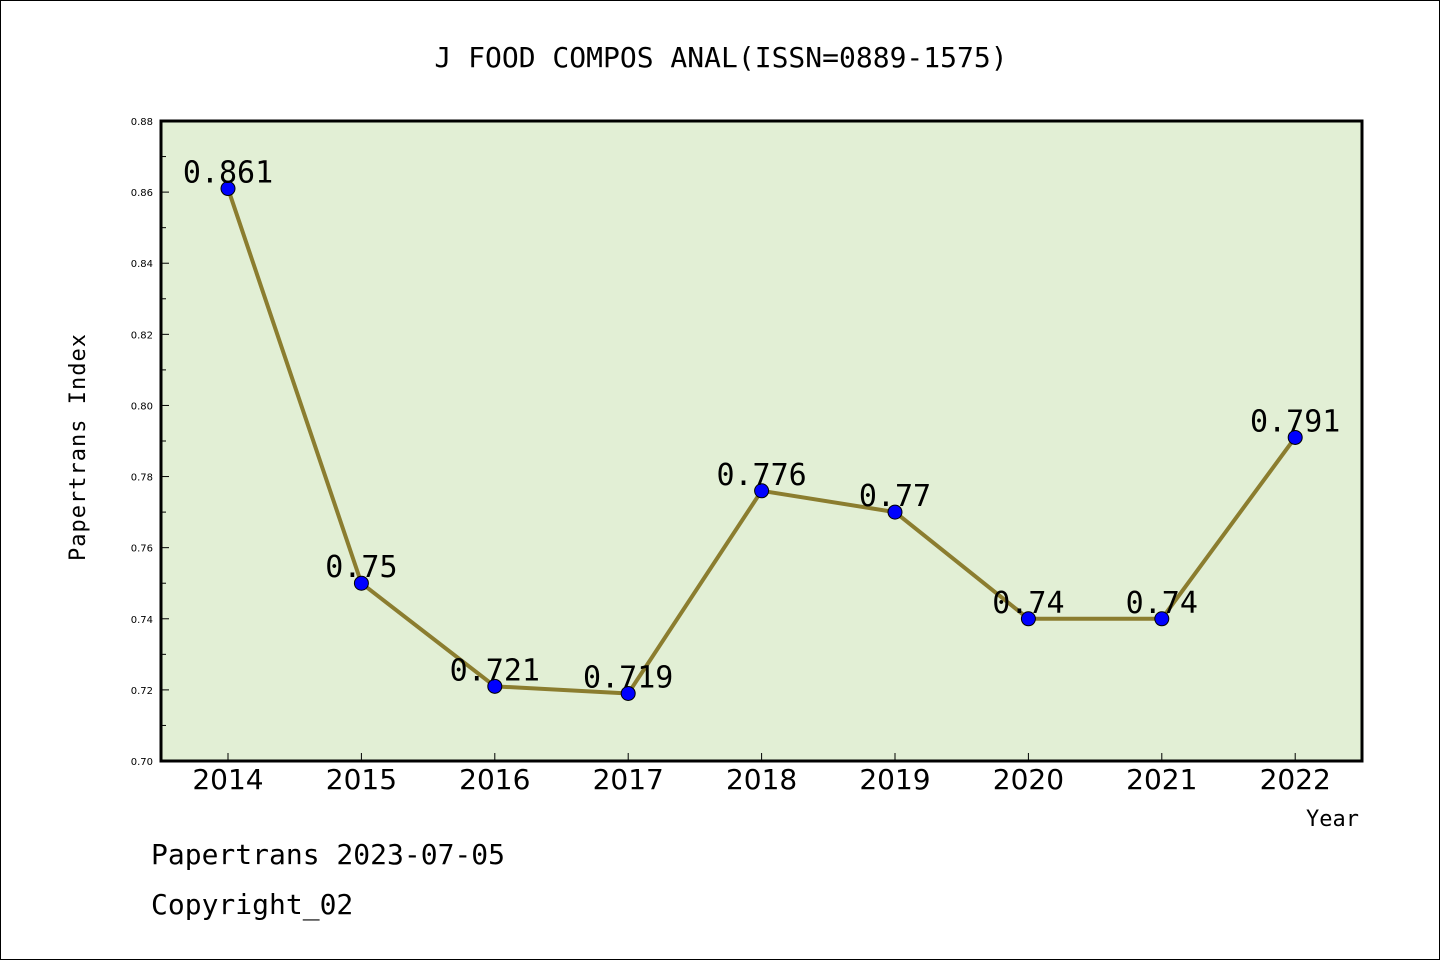 The height and width of the screenshot is (964, 1440). What do you see at coordinates (894, 779) in the screenshot?
I see `x-tick-label: 2019` at bounding box center [894, 779].